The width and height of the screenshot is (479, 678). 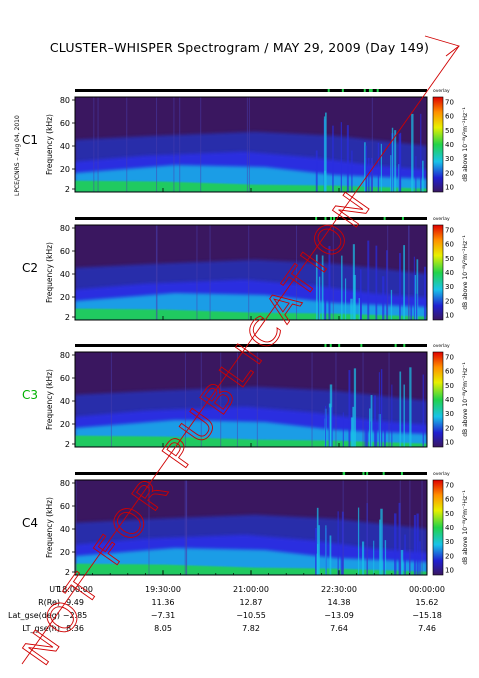 I want to click on ephemeris-value: −10.55, so click(x=251, y=615).